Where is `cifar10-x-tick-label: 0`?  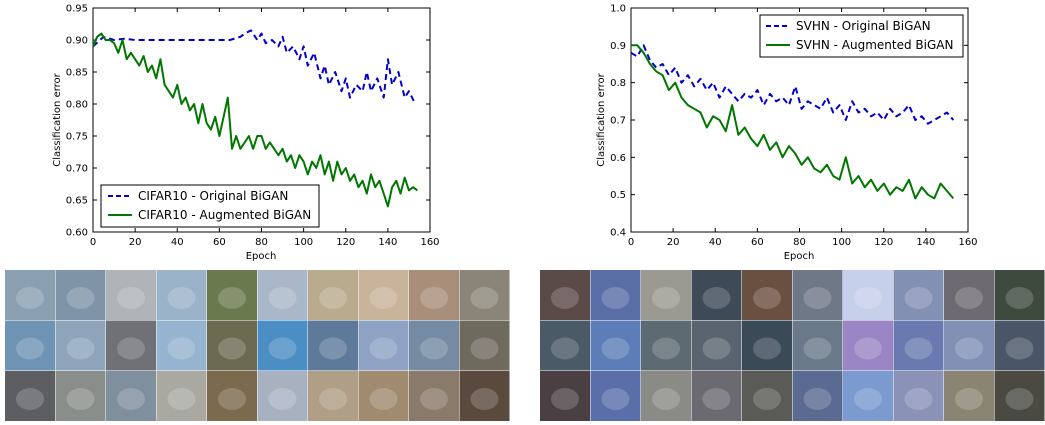
cifar10-x-tick-label: 0 is located at coordinates (93, 242).